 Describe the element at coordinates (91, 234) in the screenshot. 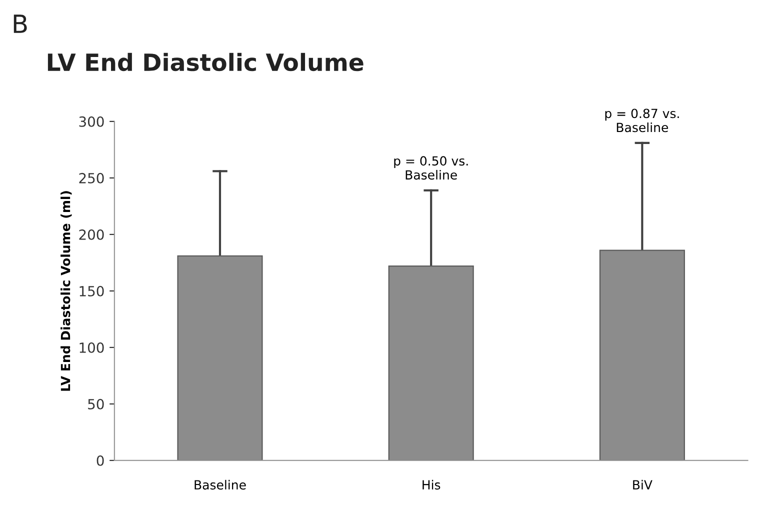

I see `y-tick-label: 200` at that location.